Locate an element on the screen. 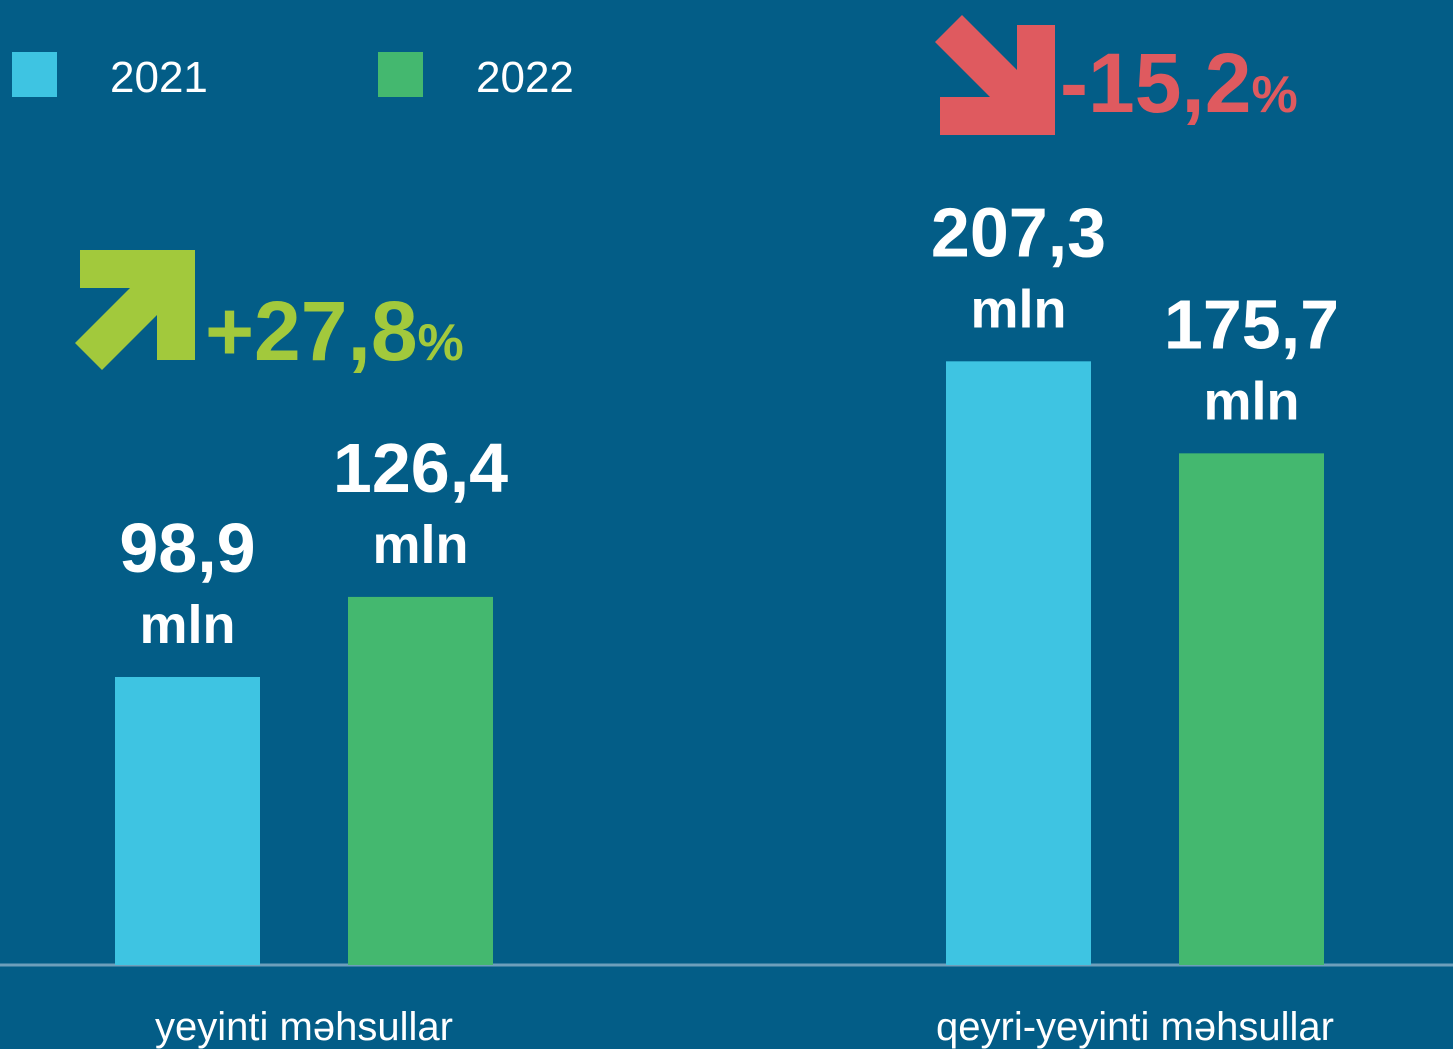 The height and width of the screenshot is (1049, 1453). value-label: 207,3 is located at coordinates (1018, 232).